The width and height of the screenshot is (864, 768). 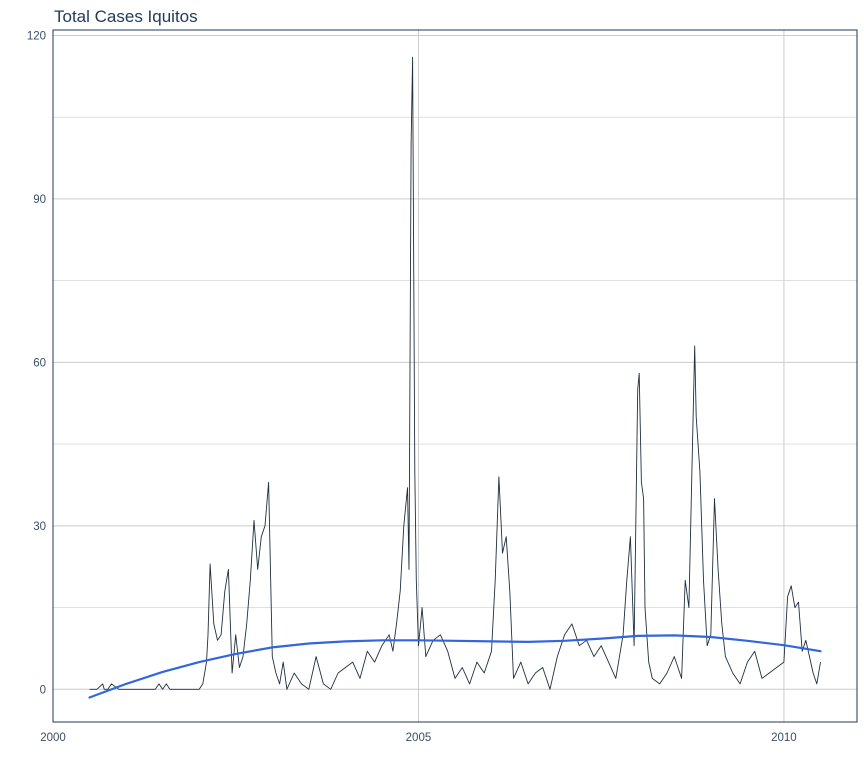 I want to click on y-tick-label: 60, so click(x=39, y=363).